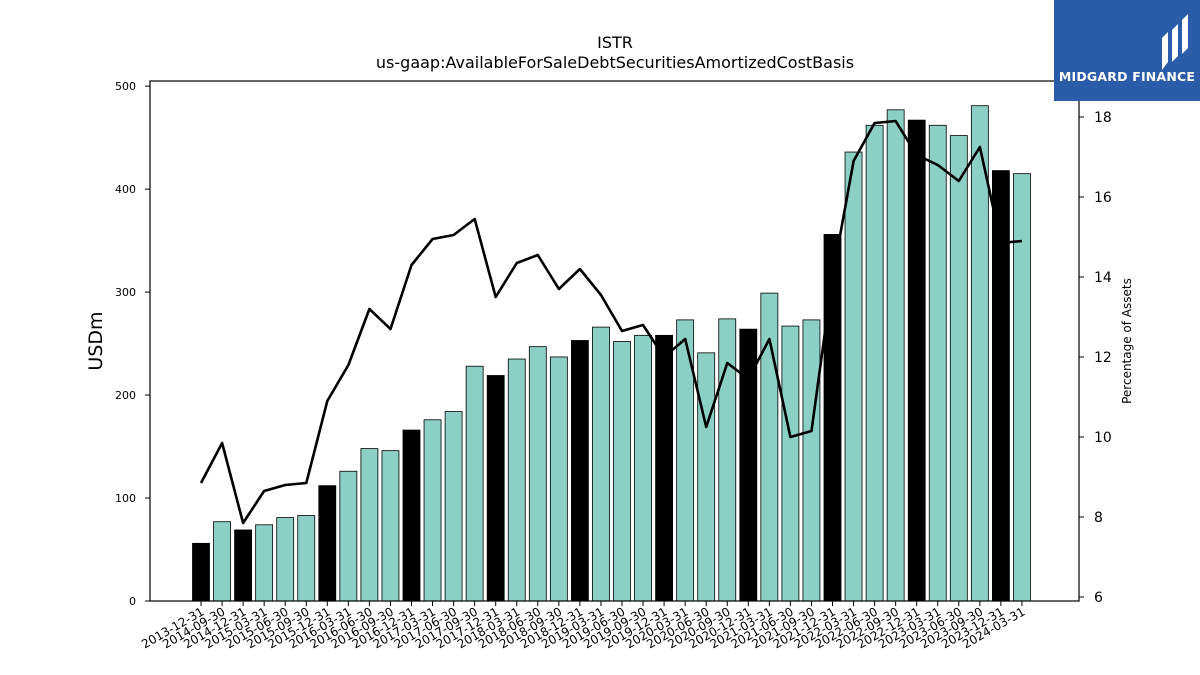  I want to click on y2-tick-label: 6, so click(1098, 598).